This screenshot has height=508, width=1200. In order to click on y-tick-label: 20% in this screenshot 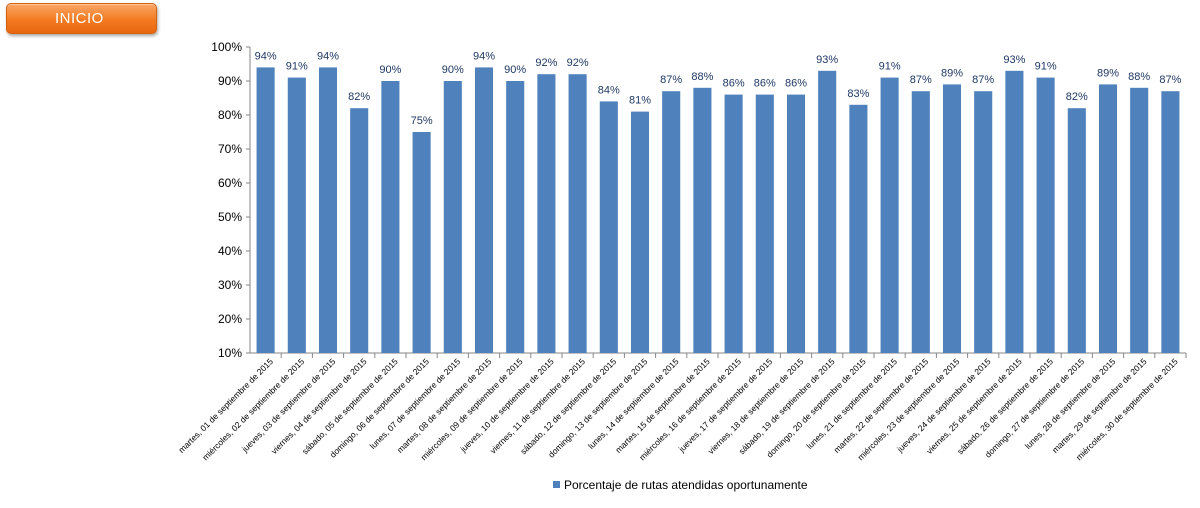, I will do `click(230, 319)`.